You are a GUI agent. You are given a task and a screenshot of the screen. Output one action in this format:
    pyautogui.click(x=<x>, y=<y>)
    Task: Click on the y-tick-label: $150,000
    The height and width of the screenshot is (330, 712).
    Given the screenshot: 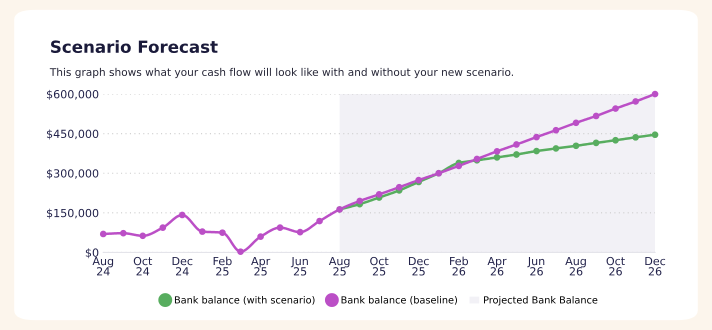 What is the action you would take?
    pyautogui.click(x=72, y=213)
    